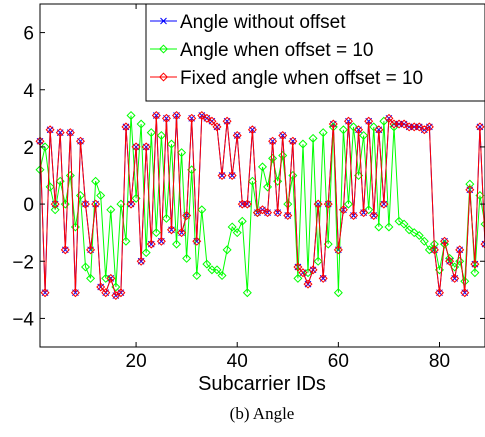 This screenshot has height=437, width=485. What do you see at coordinates (263, 22) in the screenshot?
I see `legend-label-angle-without-offset: Angle without offset` at bounding box center [263, 22].